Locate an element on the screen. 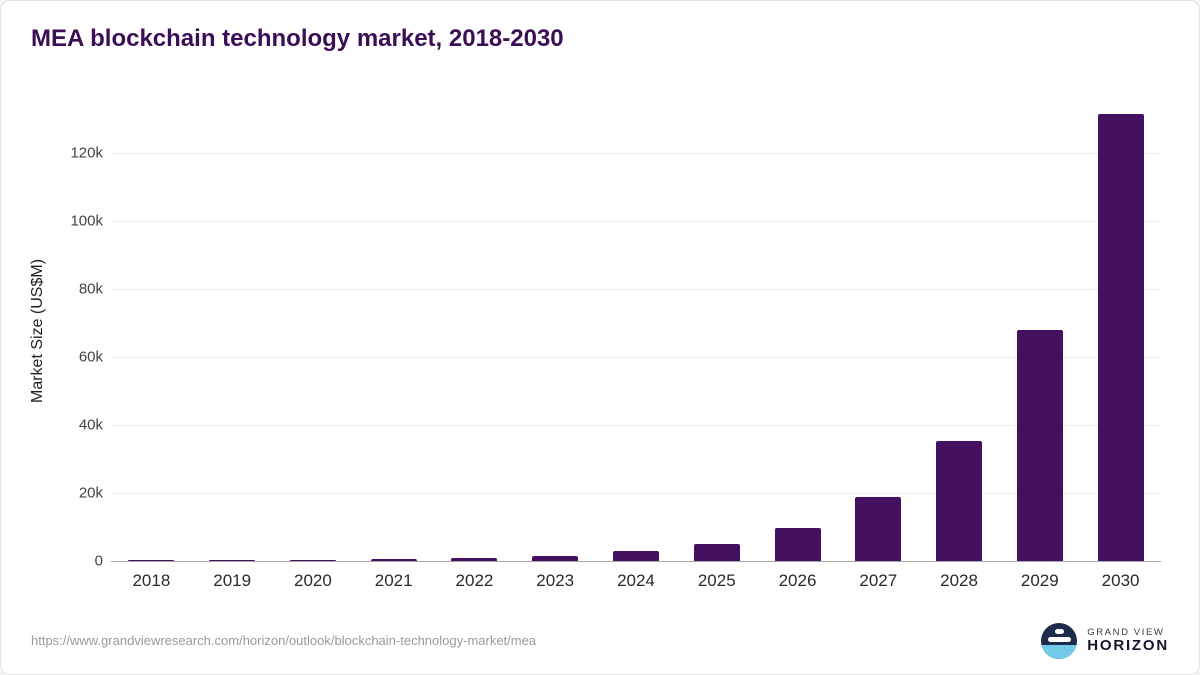 The height and width of the screenshot is (675, 1200). x-tick-label: 2019 is located at coordinates (232, 580).